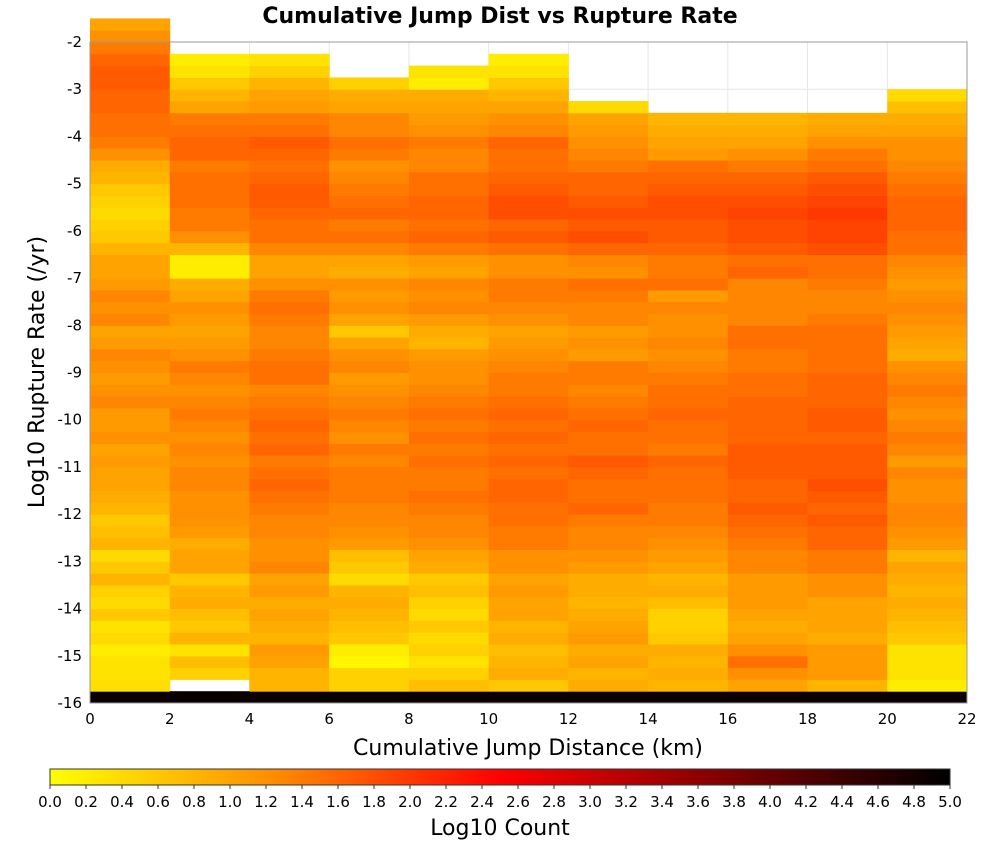 This screenshot has width=1000, height=850. Describe the element at coordinates (374, 802) in the screenshot. I see `colorbar-tick-label: 1.8` at that location.